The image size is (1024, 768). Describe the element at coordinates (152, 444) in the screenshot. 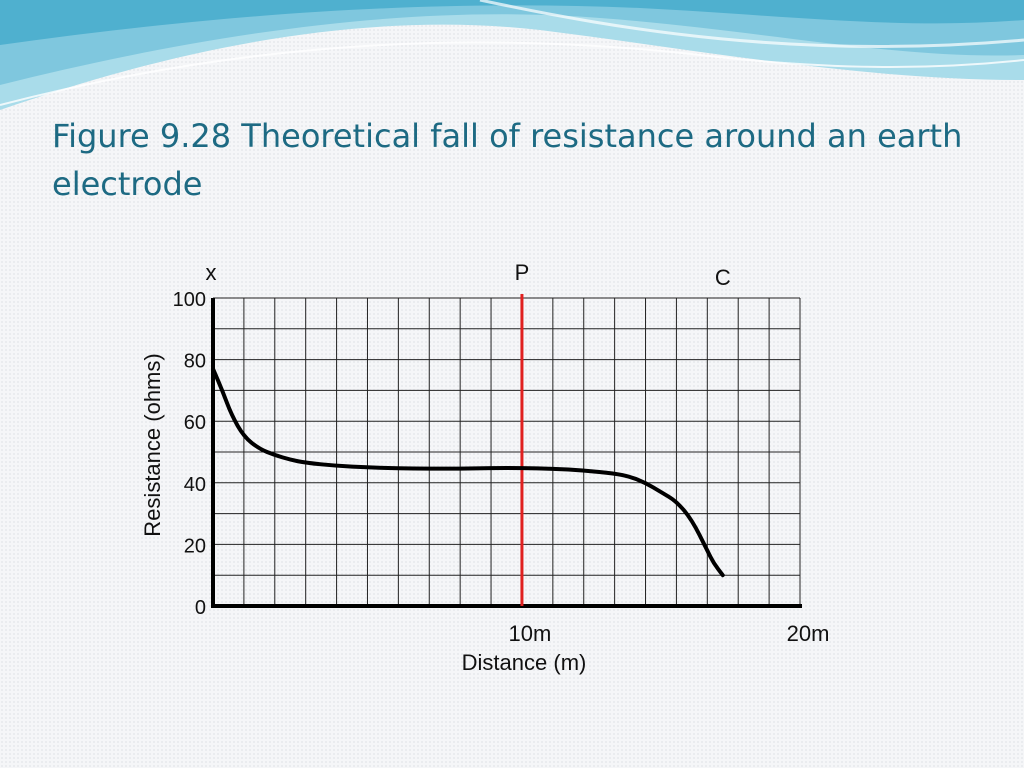

I see `y-axis-label: Resistance (ohms)` at that location.